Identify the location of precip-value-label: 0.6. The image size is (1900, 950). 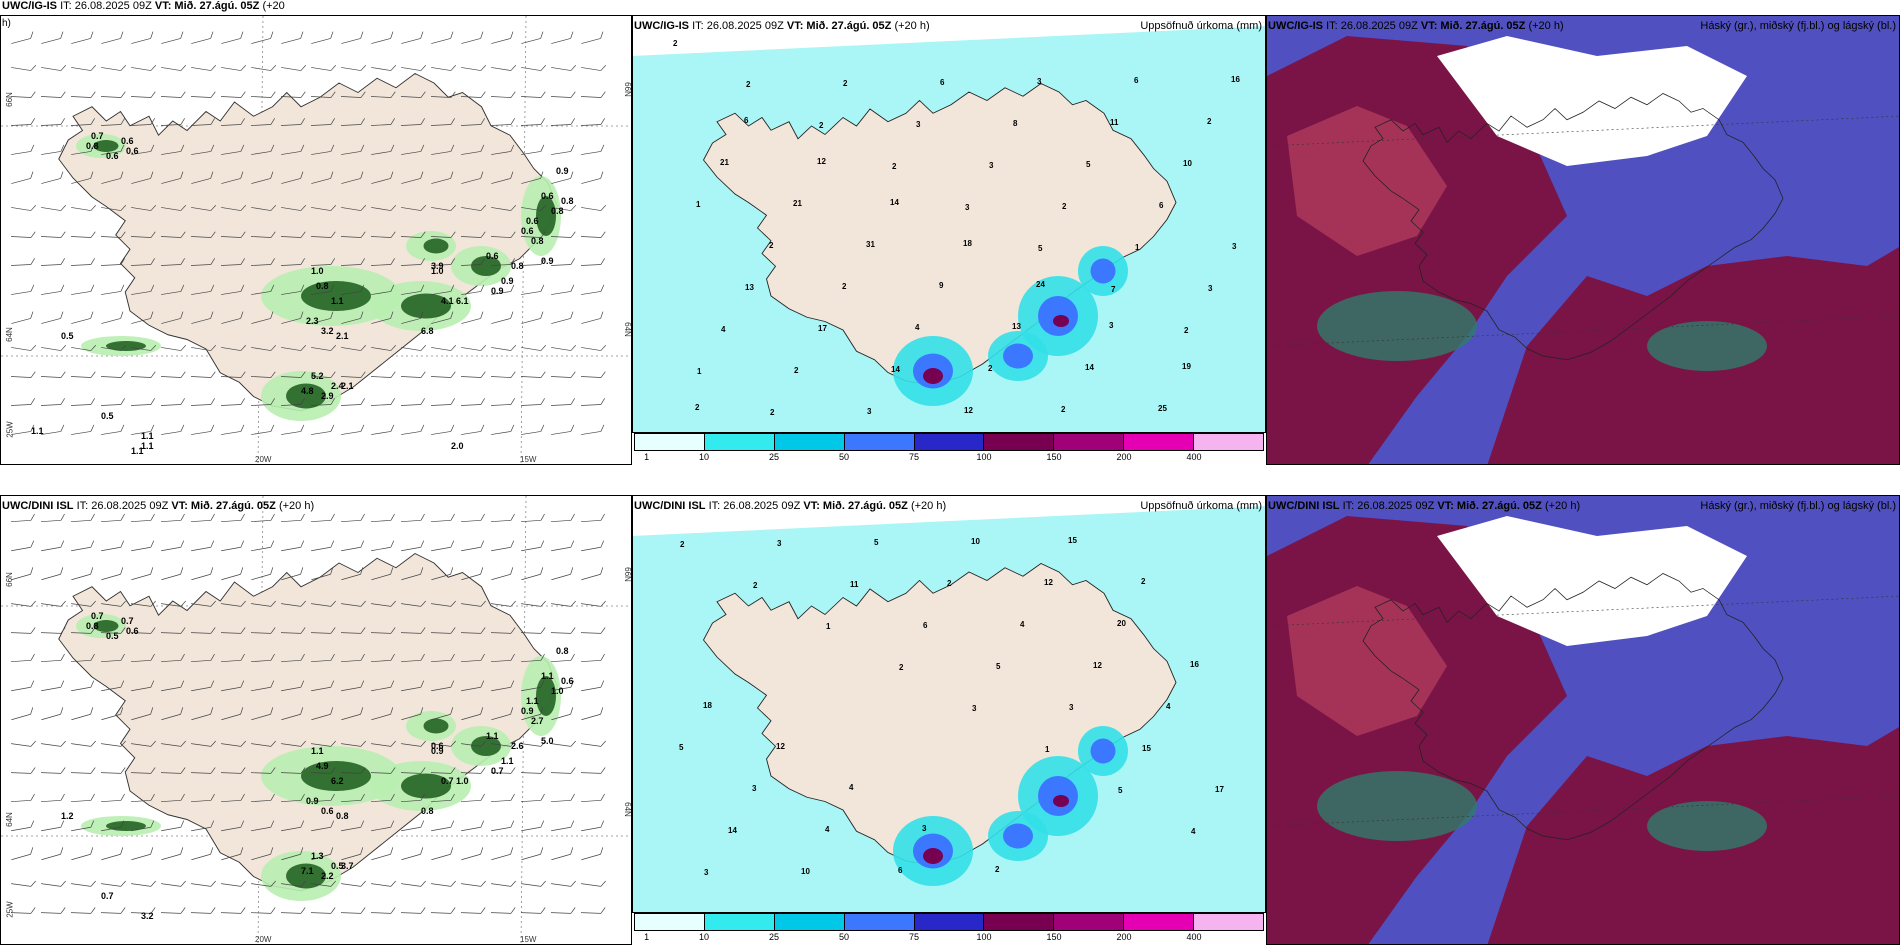
(132, 631).